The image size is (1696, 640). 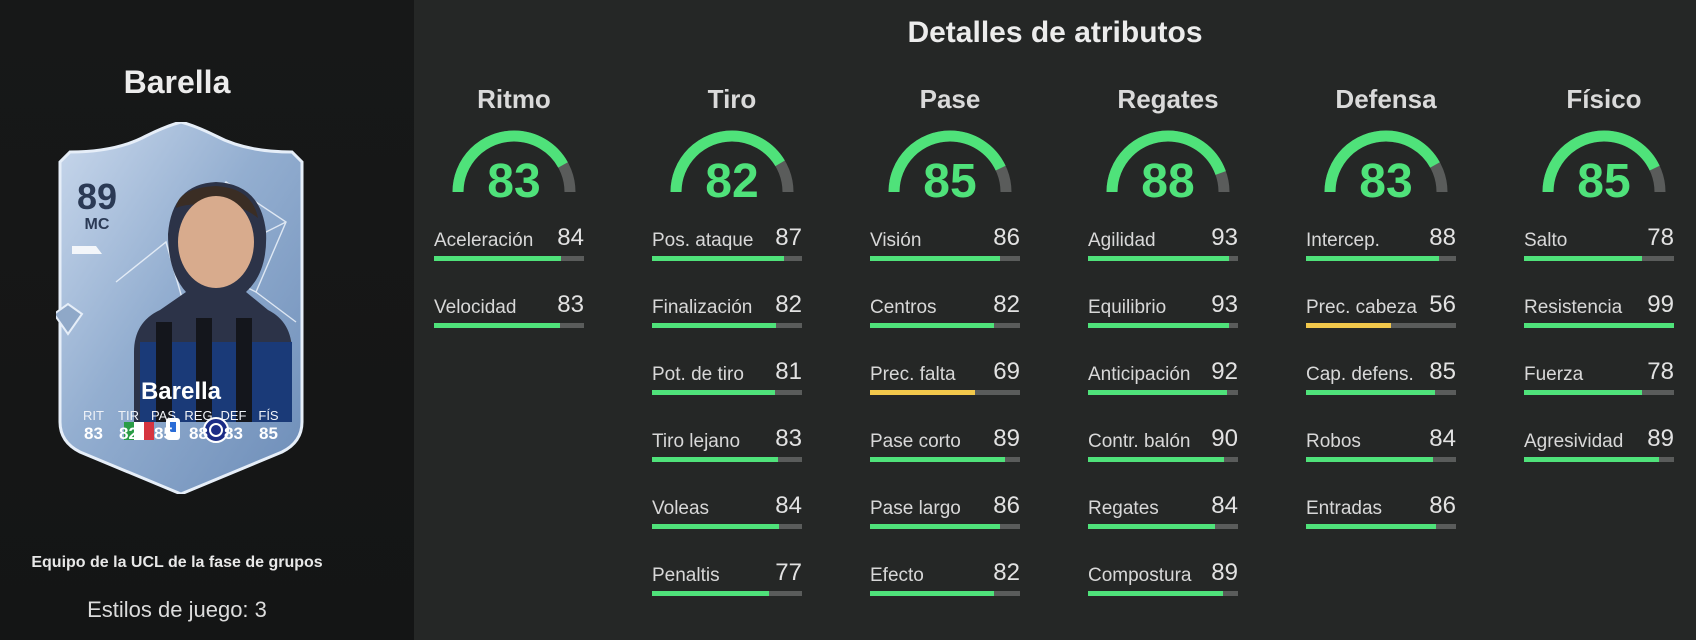 What do you see at coordinates (1006, 371) in the screenshot?
I see `attribute-value: 69` at bounding box center [1006, 371].